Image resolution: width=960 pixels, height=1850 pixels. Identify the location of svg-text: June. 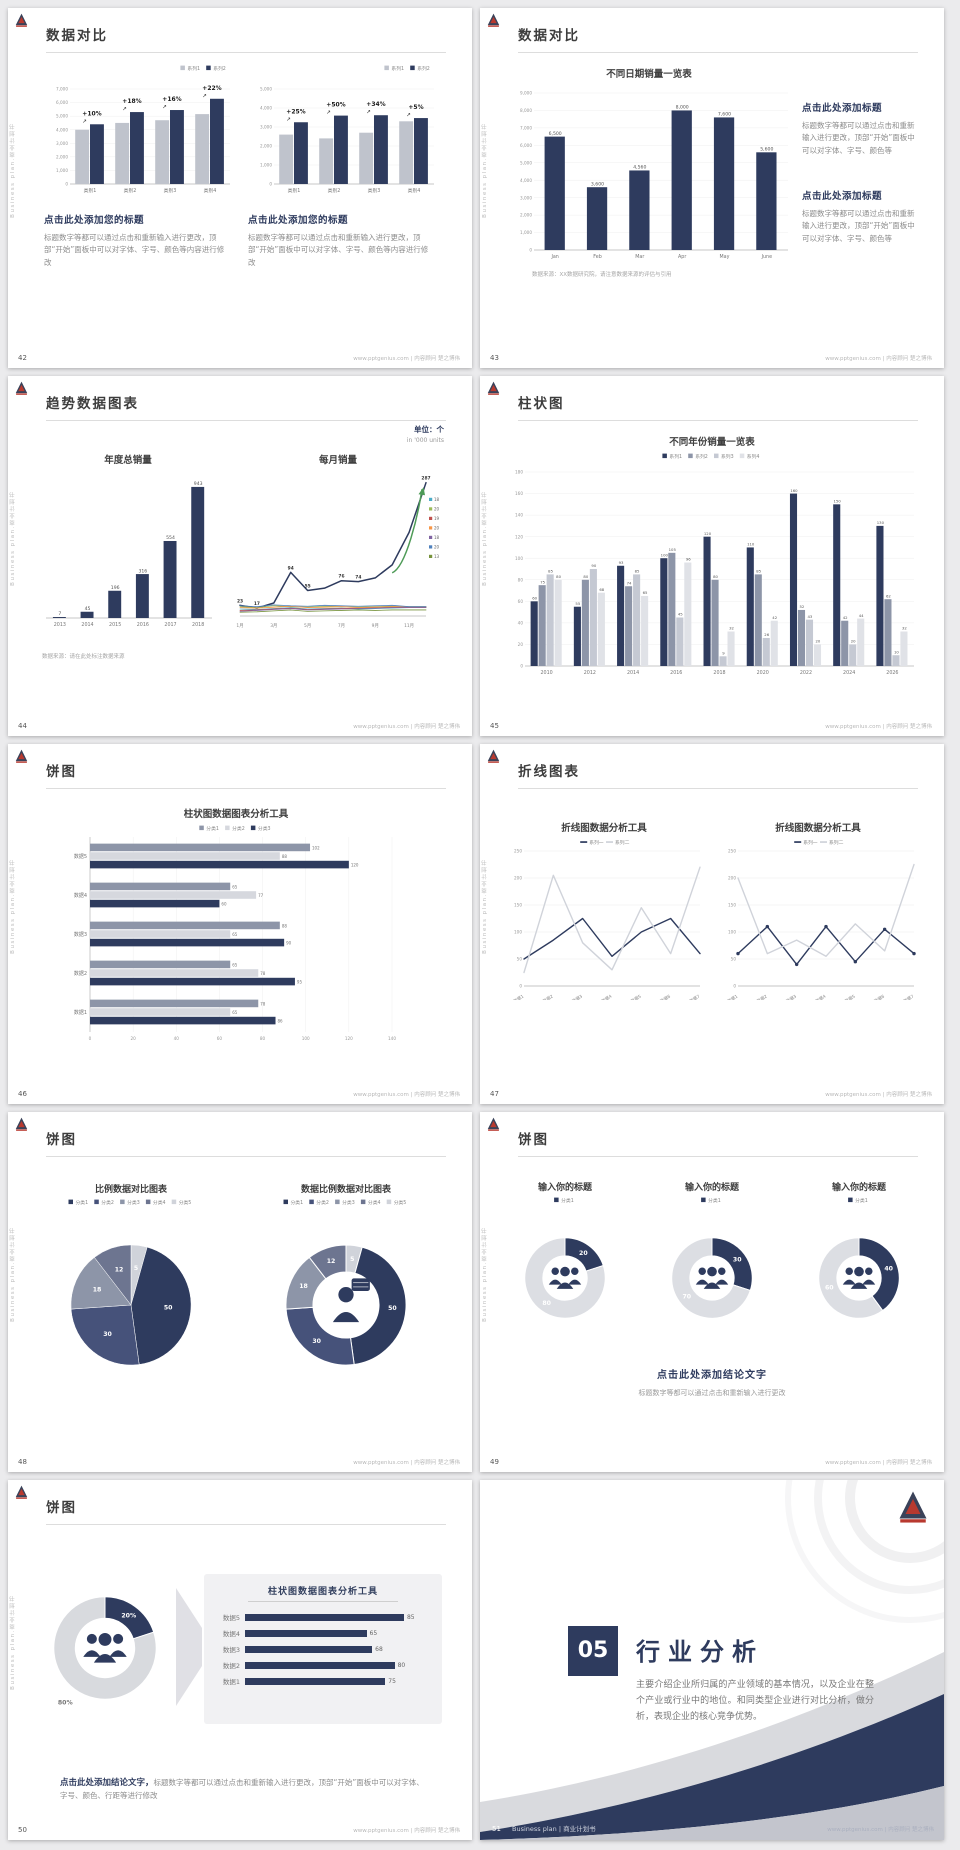
(766, 257).